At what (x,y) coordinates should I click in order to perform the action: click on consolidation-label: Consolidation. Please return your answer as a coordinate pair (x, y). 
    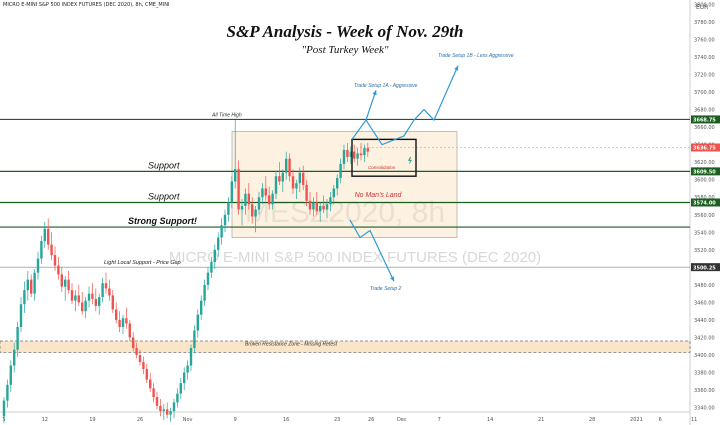
    Looking at the image, I should click on (382, 167).